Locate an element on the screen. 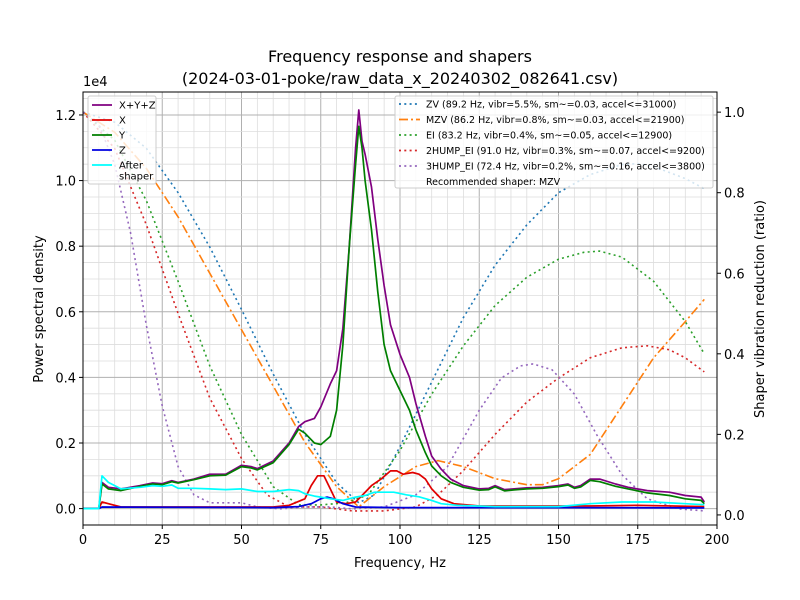 The width and height of the screenshot is (800, 600). x-tick-label: 50 is located at coordinates (241, 540).